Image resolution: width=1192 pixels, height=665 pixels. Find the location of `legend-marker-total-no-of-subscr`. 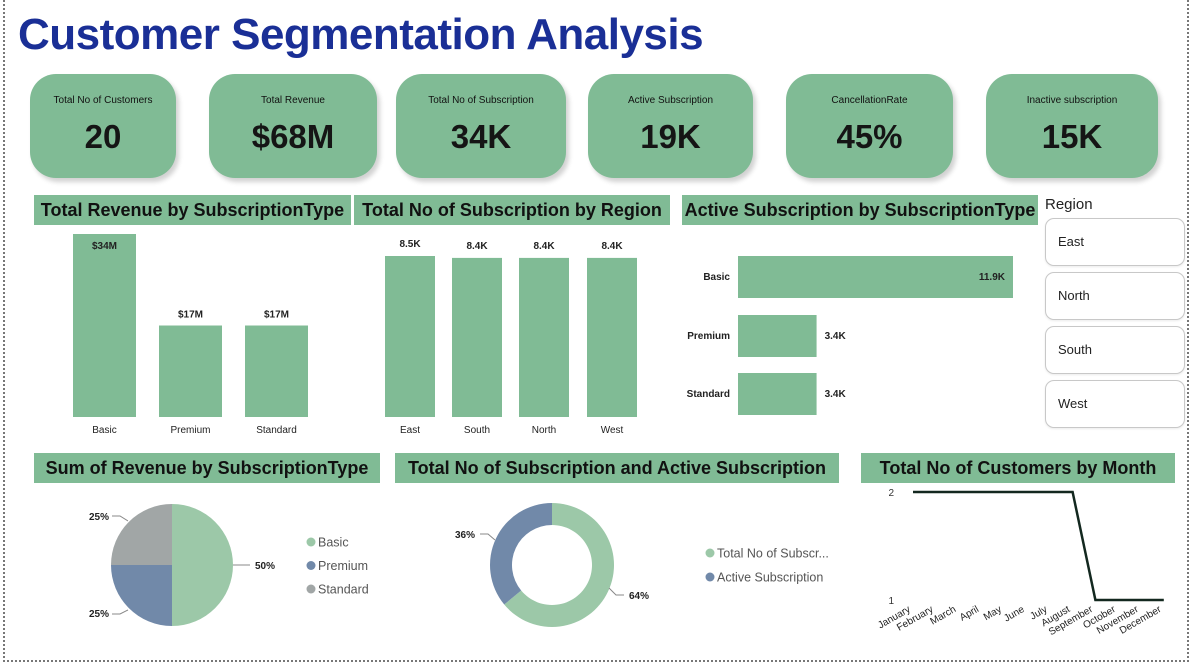

legend-marker-total-no-of-subscr is located at coordinates (710, 553).